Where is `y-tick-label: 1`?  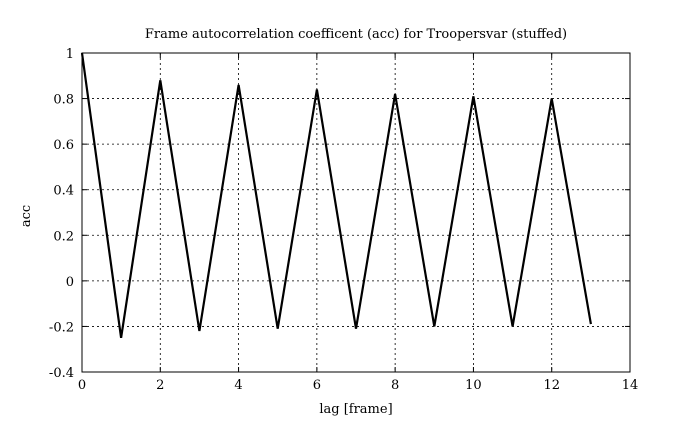
y-tick-label: 1 is located at coordinates (70, 54).